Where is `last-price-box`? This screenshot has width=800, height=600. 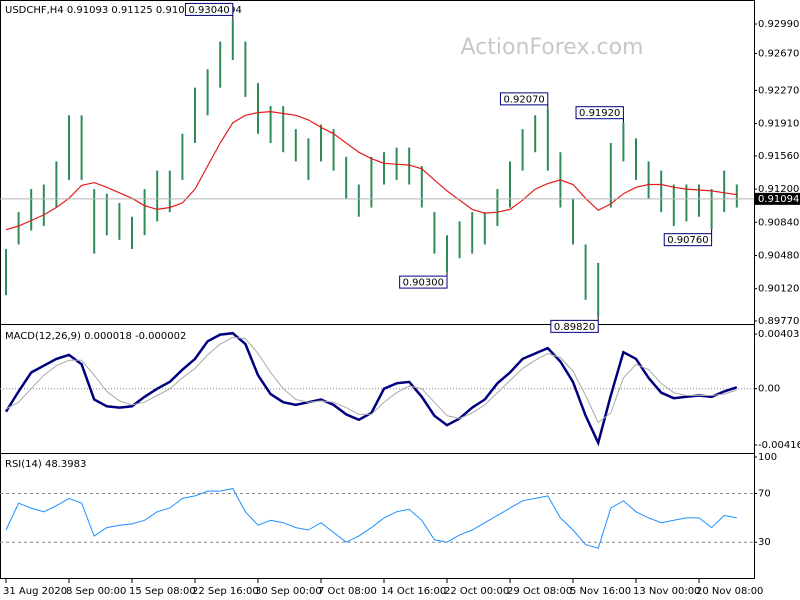
last-price-box is located at coordinates (777, 198).